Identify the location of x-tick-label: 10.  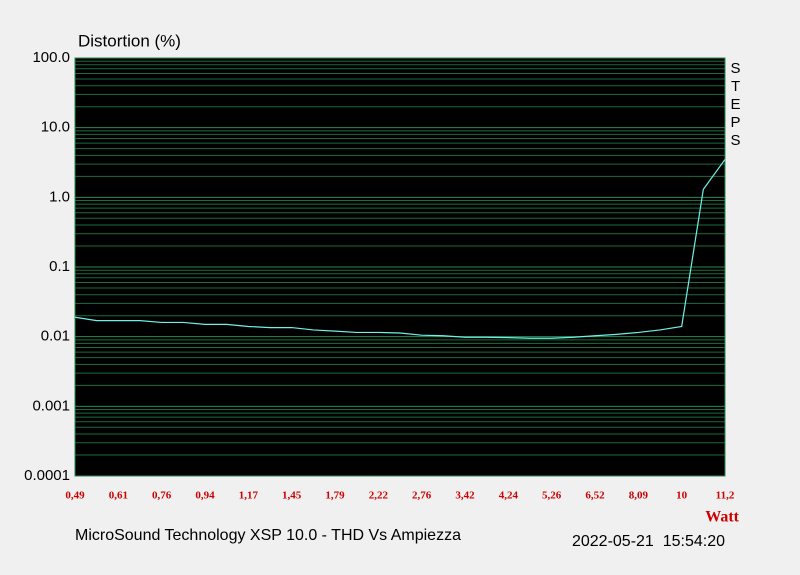
(682, 496).